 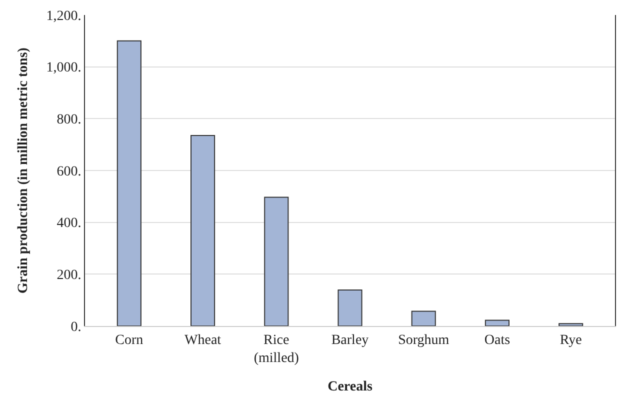 I want to click on y-axis-title: Grain production (in million metric tons), so click(x=23, y=170).